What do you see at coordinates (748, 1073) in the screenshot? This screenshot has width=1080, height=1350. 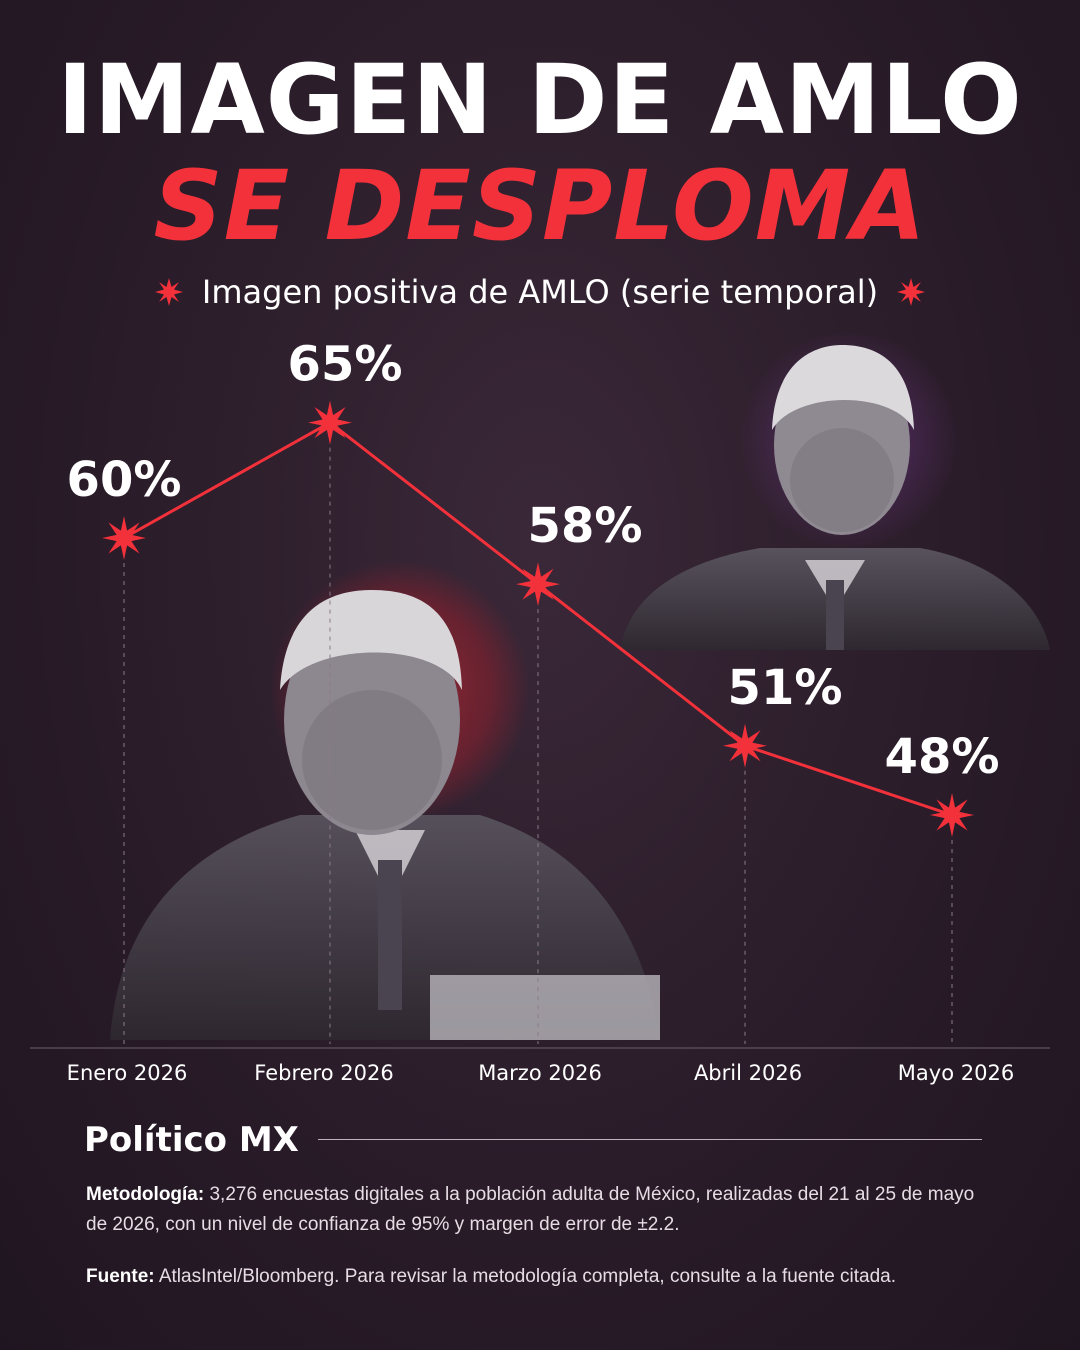 I see `x-tick-label: Abril 2026` at bounding box center [748, 1073].